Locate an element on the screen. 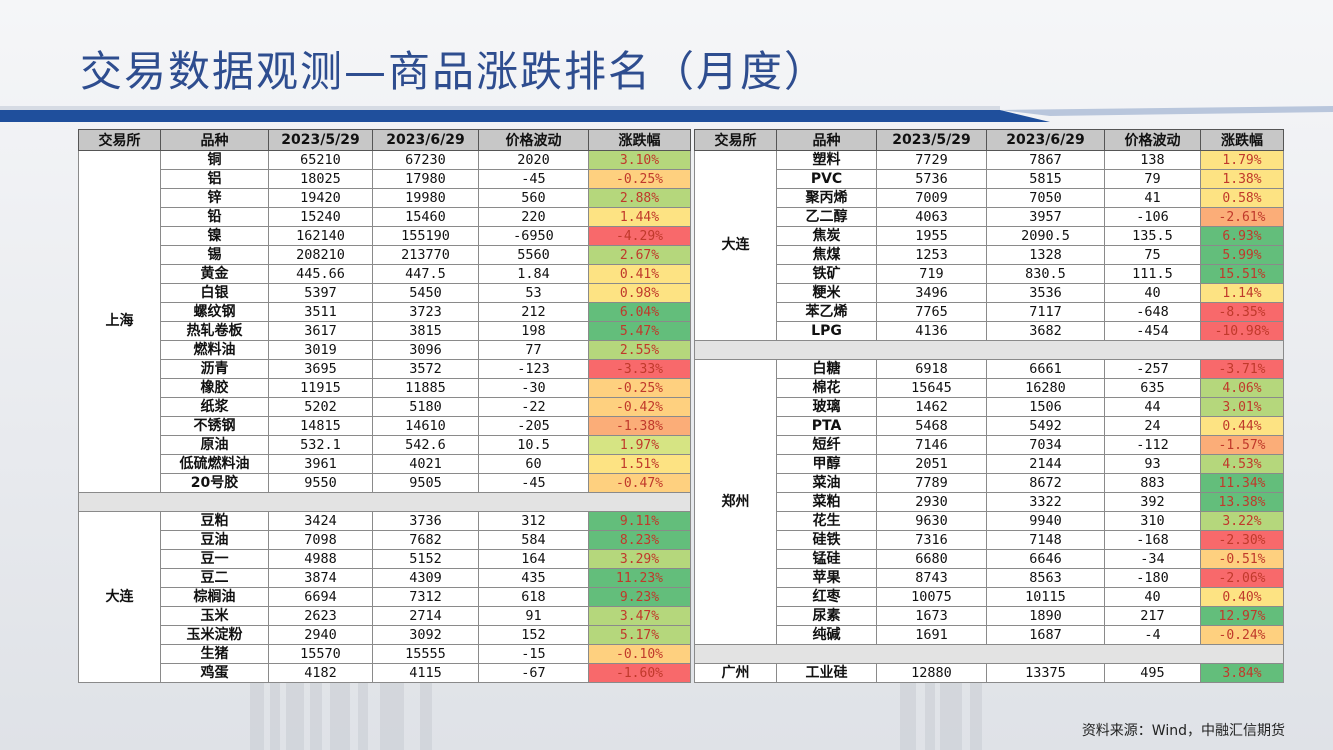 This screenshot has width=1333, height=750. exchange-cell: 广州 is located at coordinates (735, 673).